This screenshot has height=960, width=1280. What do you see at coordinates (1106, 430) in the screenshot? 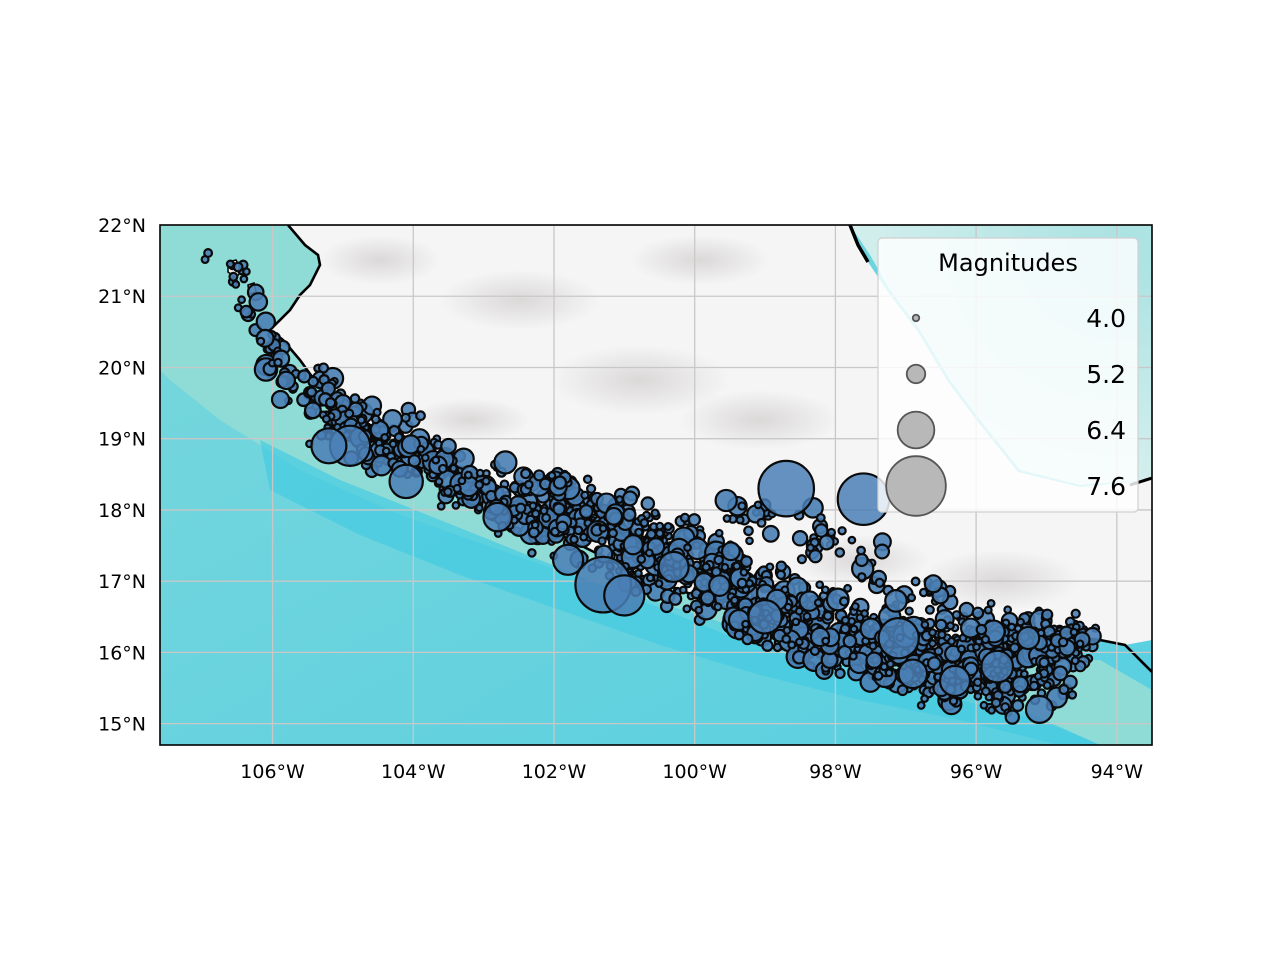
I see `legend-label: 6.4` at bounding box center [1106, 430].